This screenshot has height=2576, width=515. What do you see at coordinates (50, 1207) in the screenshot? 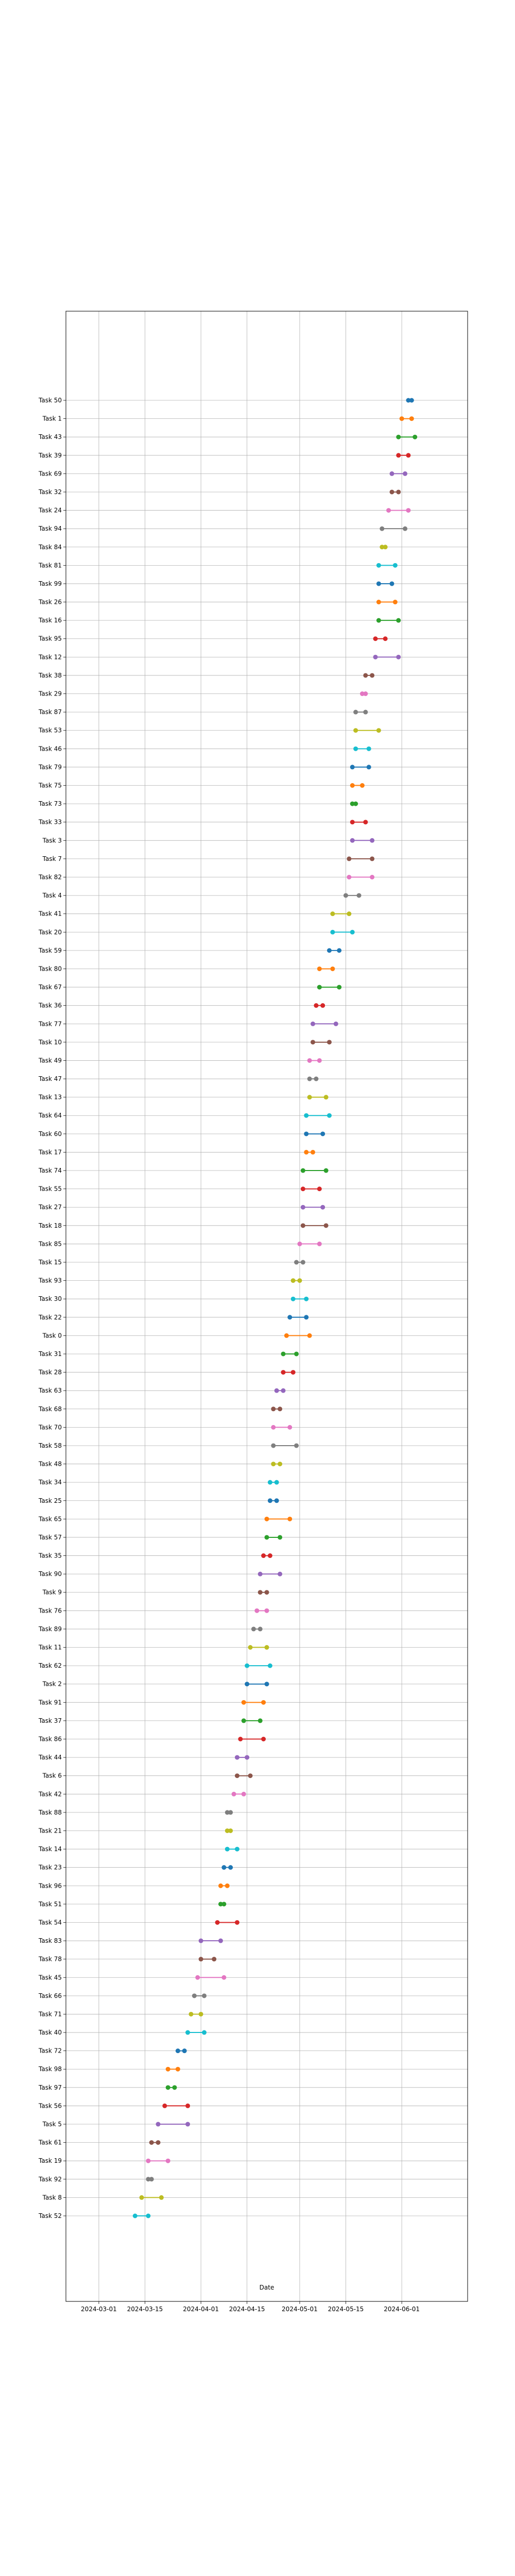
I see `y-tick-label: Task 27` at bounding box center [50, 1207].